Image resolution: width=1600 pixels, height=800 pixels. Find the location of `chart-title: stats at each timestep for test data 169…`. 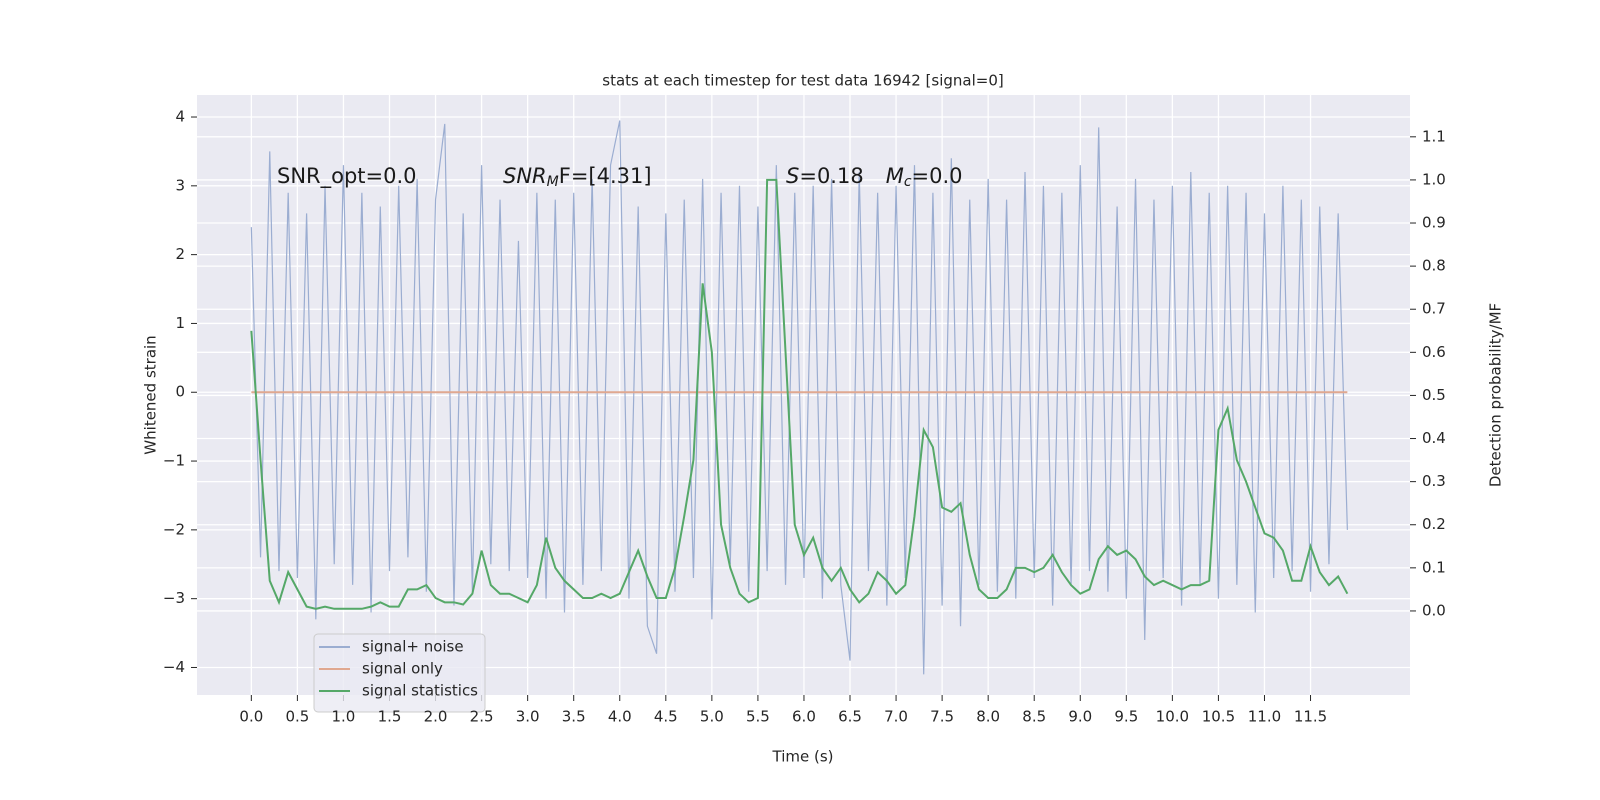

chart-title: stats at each timestep for test data 169… is located at coordinates (802, 81).